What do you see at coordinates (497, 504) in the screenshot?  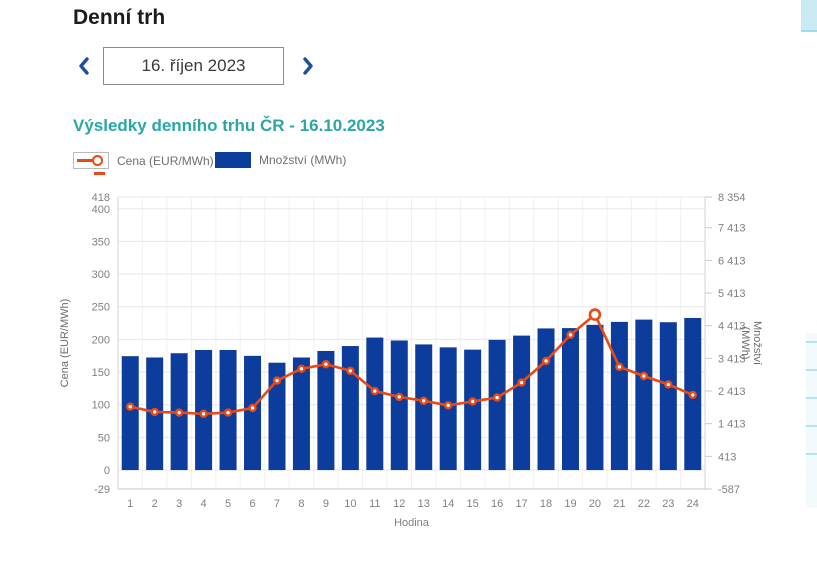 I see `svg-text: 16` at bounding box center [497, 504].